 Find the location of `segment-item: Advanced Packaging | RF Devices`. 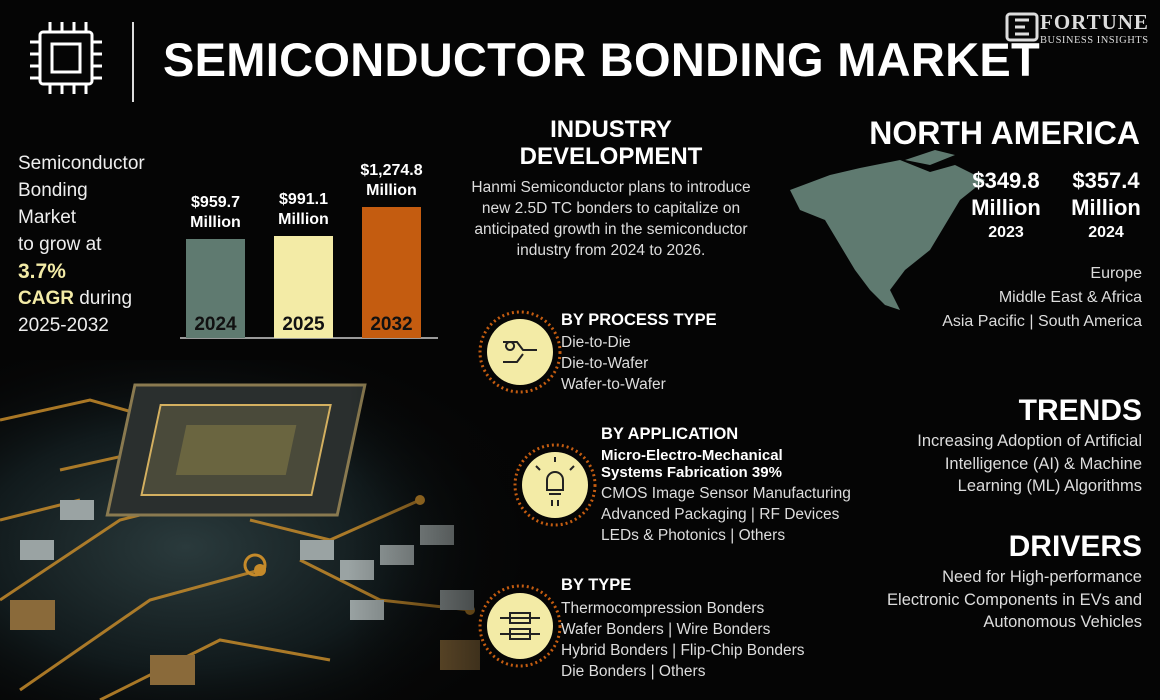

segment-item: Advanced Packaging | RF Devices is located at coordinates (720, 514).